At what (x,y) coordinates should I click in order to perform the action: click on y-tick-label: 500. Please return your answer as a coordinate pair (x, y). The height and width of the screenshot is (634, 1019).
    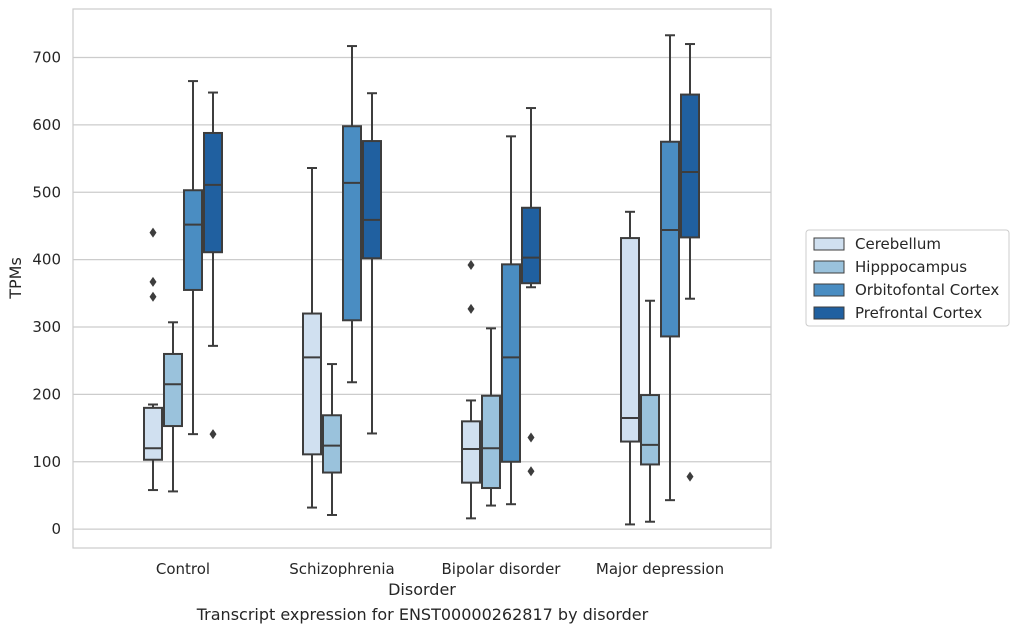
    Looking at the image, I should click on (46, 192).